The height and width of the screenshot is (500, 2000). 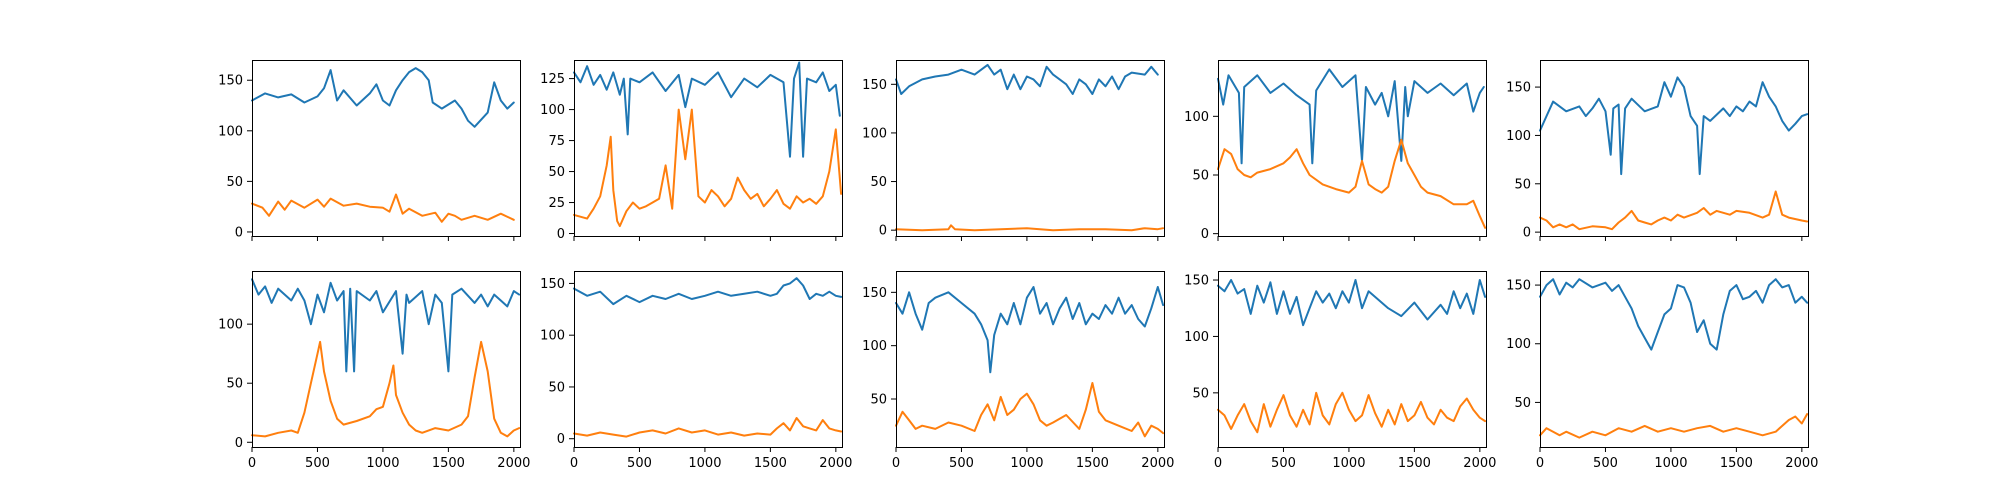 I want to click on subplot-5: 0 50 100 150, so click(x=1657, y=150).